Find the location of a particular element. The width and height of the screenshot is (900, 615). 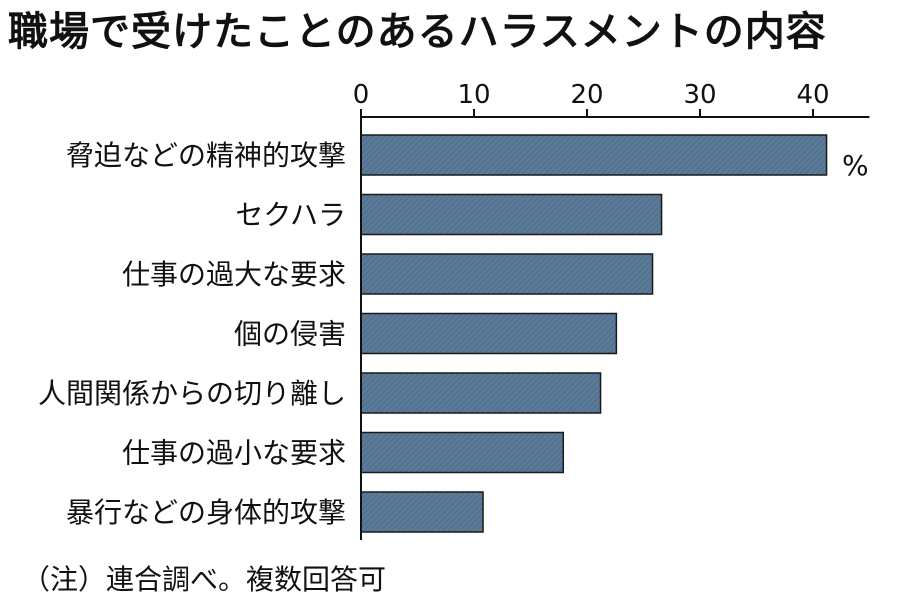

chart-title: 職場で受けたことのあるハラスメントの内容 is located at coordinates (417, 32).